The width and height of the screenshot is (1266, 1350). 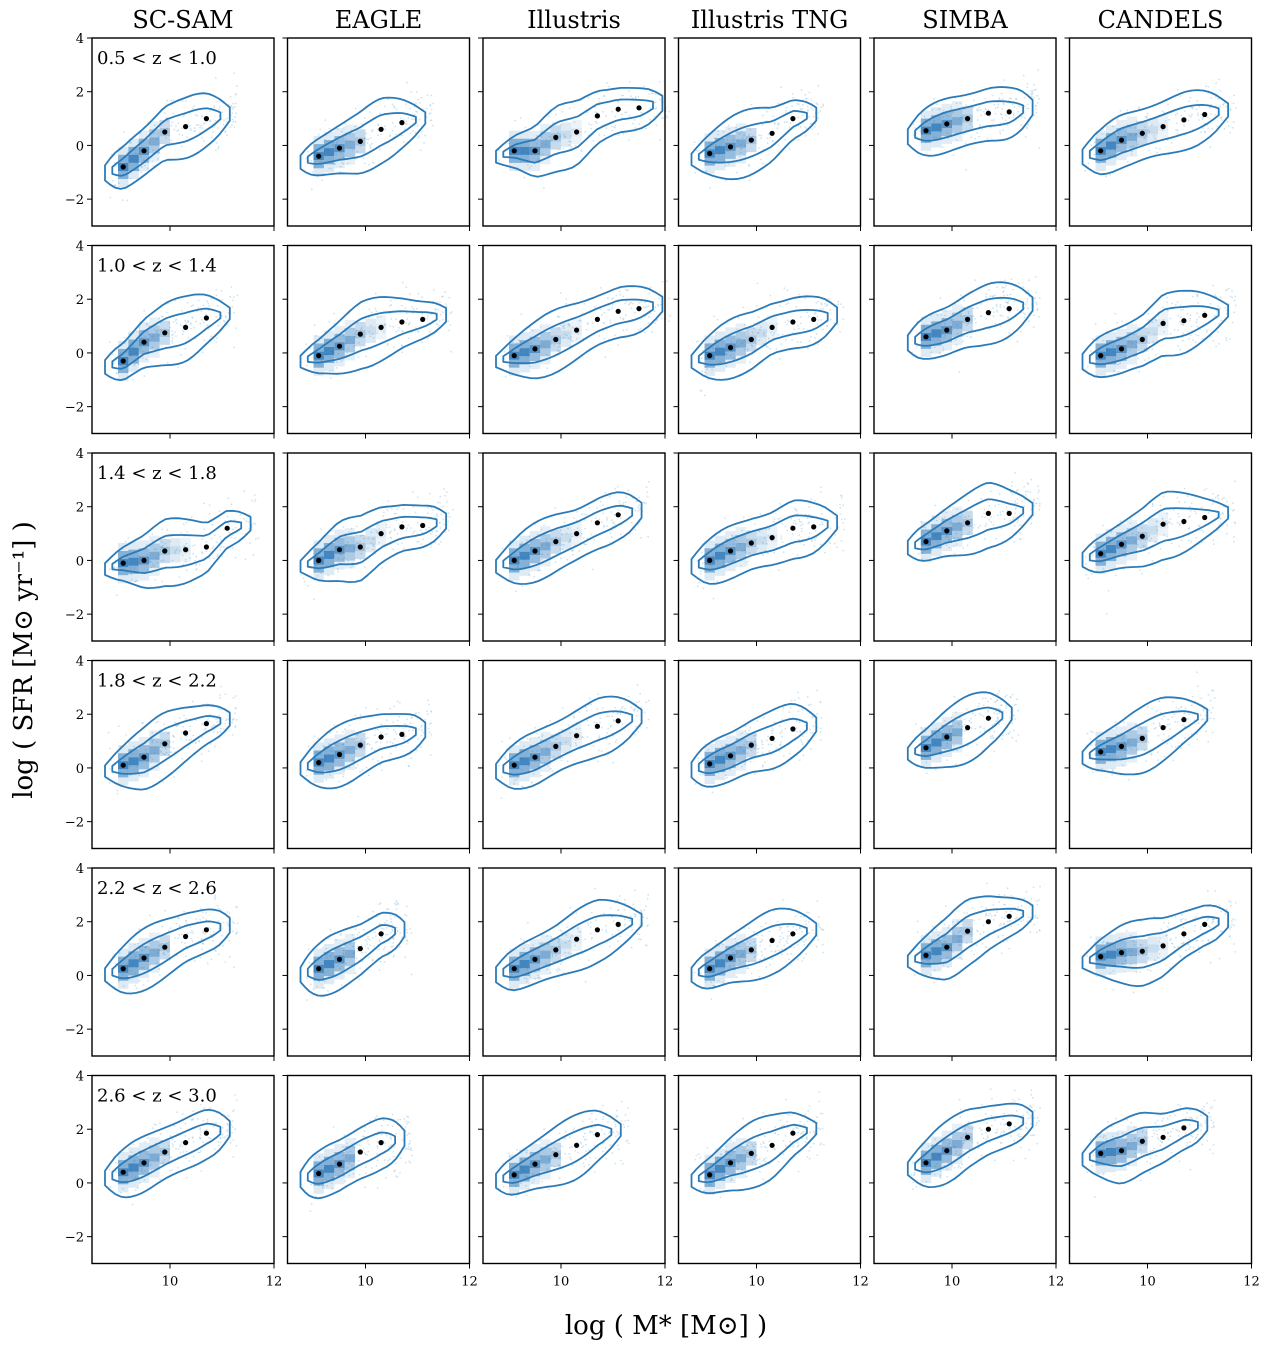 I want to click on panel-r3-c3, so click(x=767, y=756).